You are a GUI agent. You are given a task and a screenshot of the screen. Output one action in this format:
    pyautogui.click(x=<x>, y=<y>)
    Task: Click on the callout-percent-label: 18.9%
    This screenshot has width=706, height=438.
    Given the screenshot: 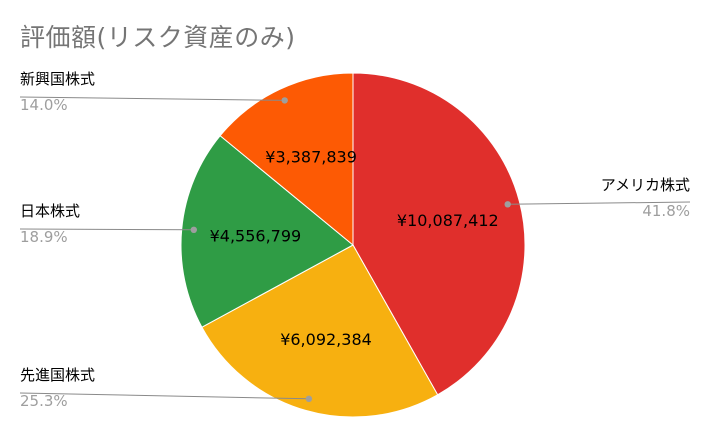 What is the action you would take?
    pyautogui.click(x=44, y=237)
    